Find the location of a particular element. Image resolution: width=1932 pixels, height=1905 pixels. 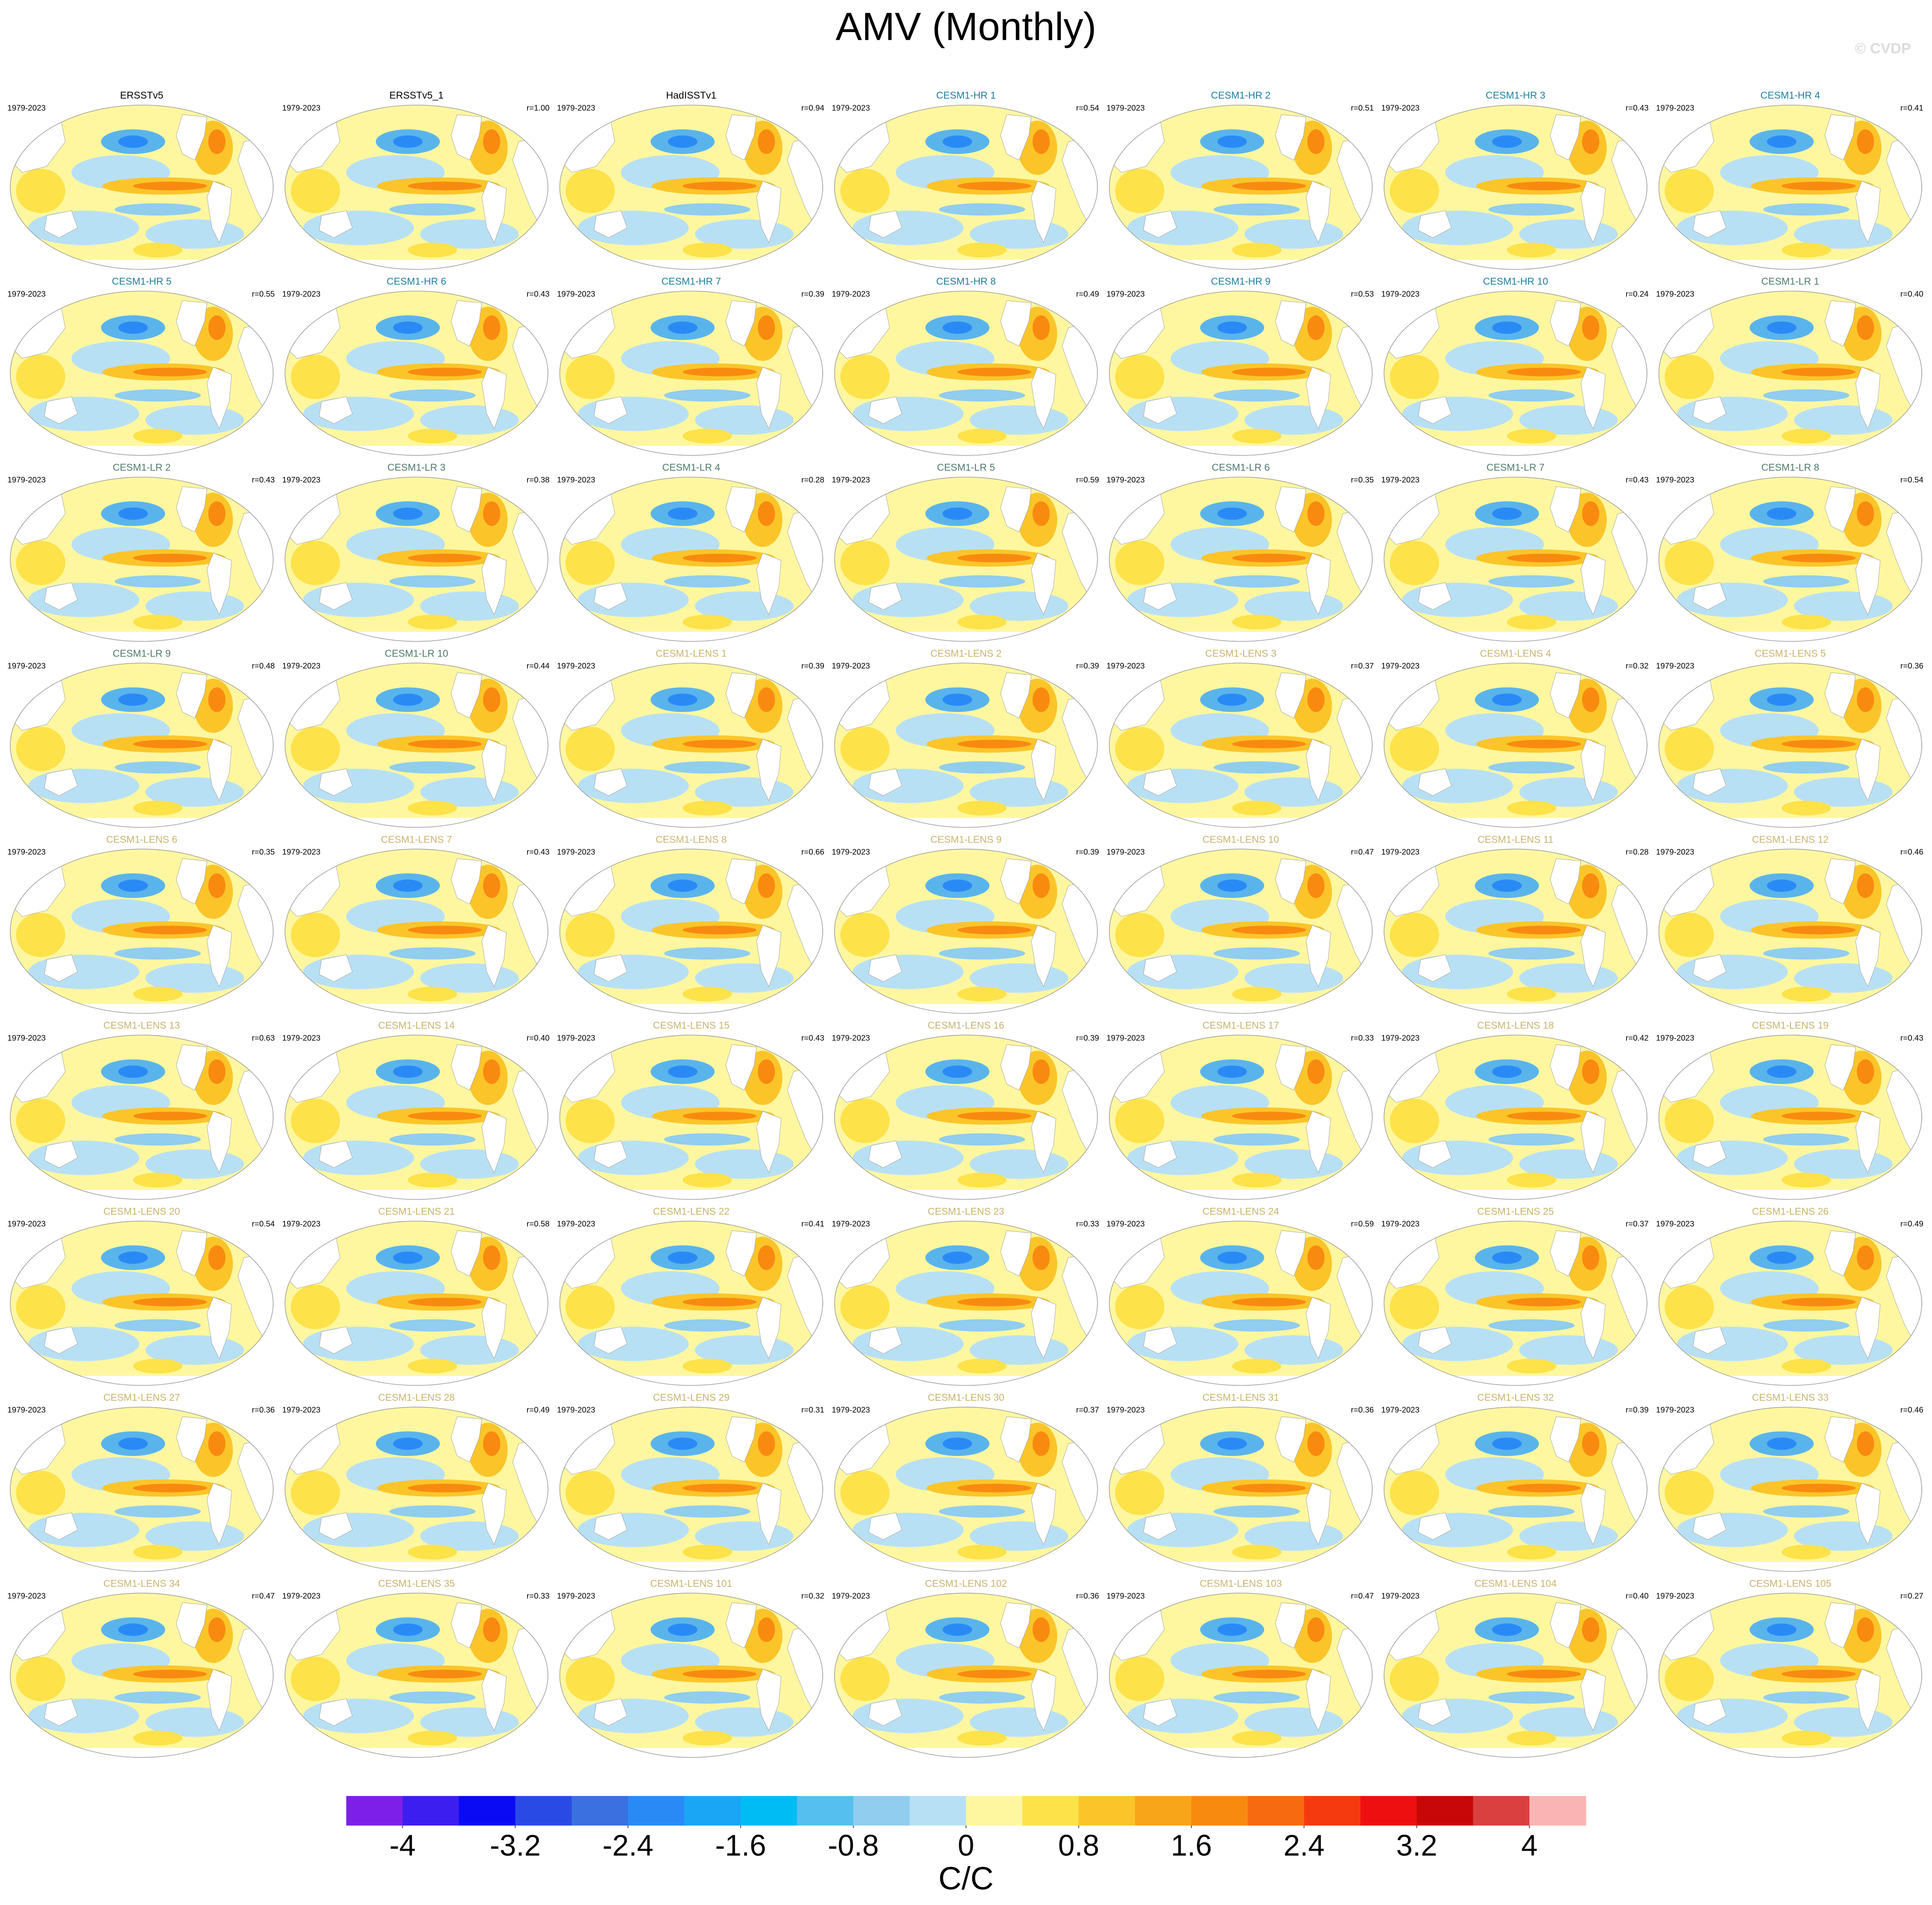

map-panel: CESM1-LENS 18 1979-2023 r=0.42 is located at coordinates (1515, 1110).